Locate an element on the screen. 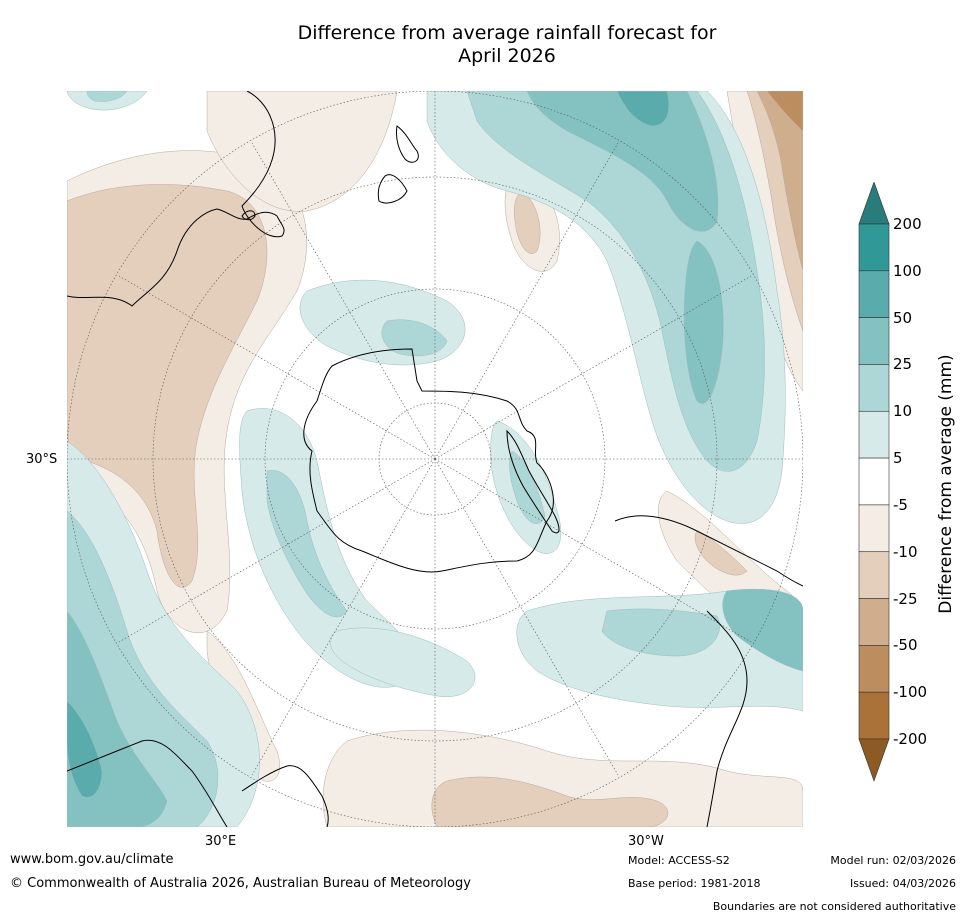 The width and height of the screenshot is (965, 919). colorbar-segment-5-neg5 is located at coordinates (874, 481).